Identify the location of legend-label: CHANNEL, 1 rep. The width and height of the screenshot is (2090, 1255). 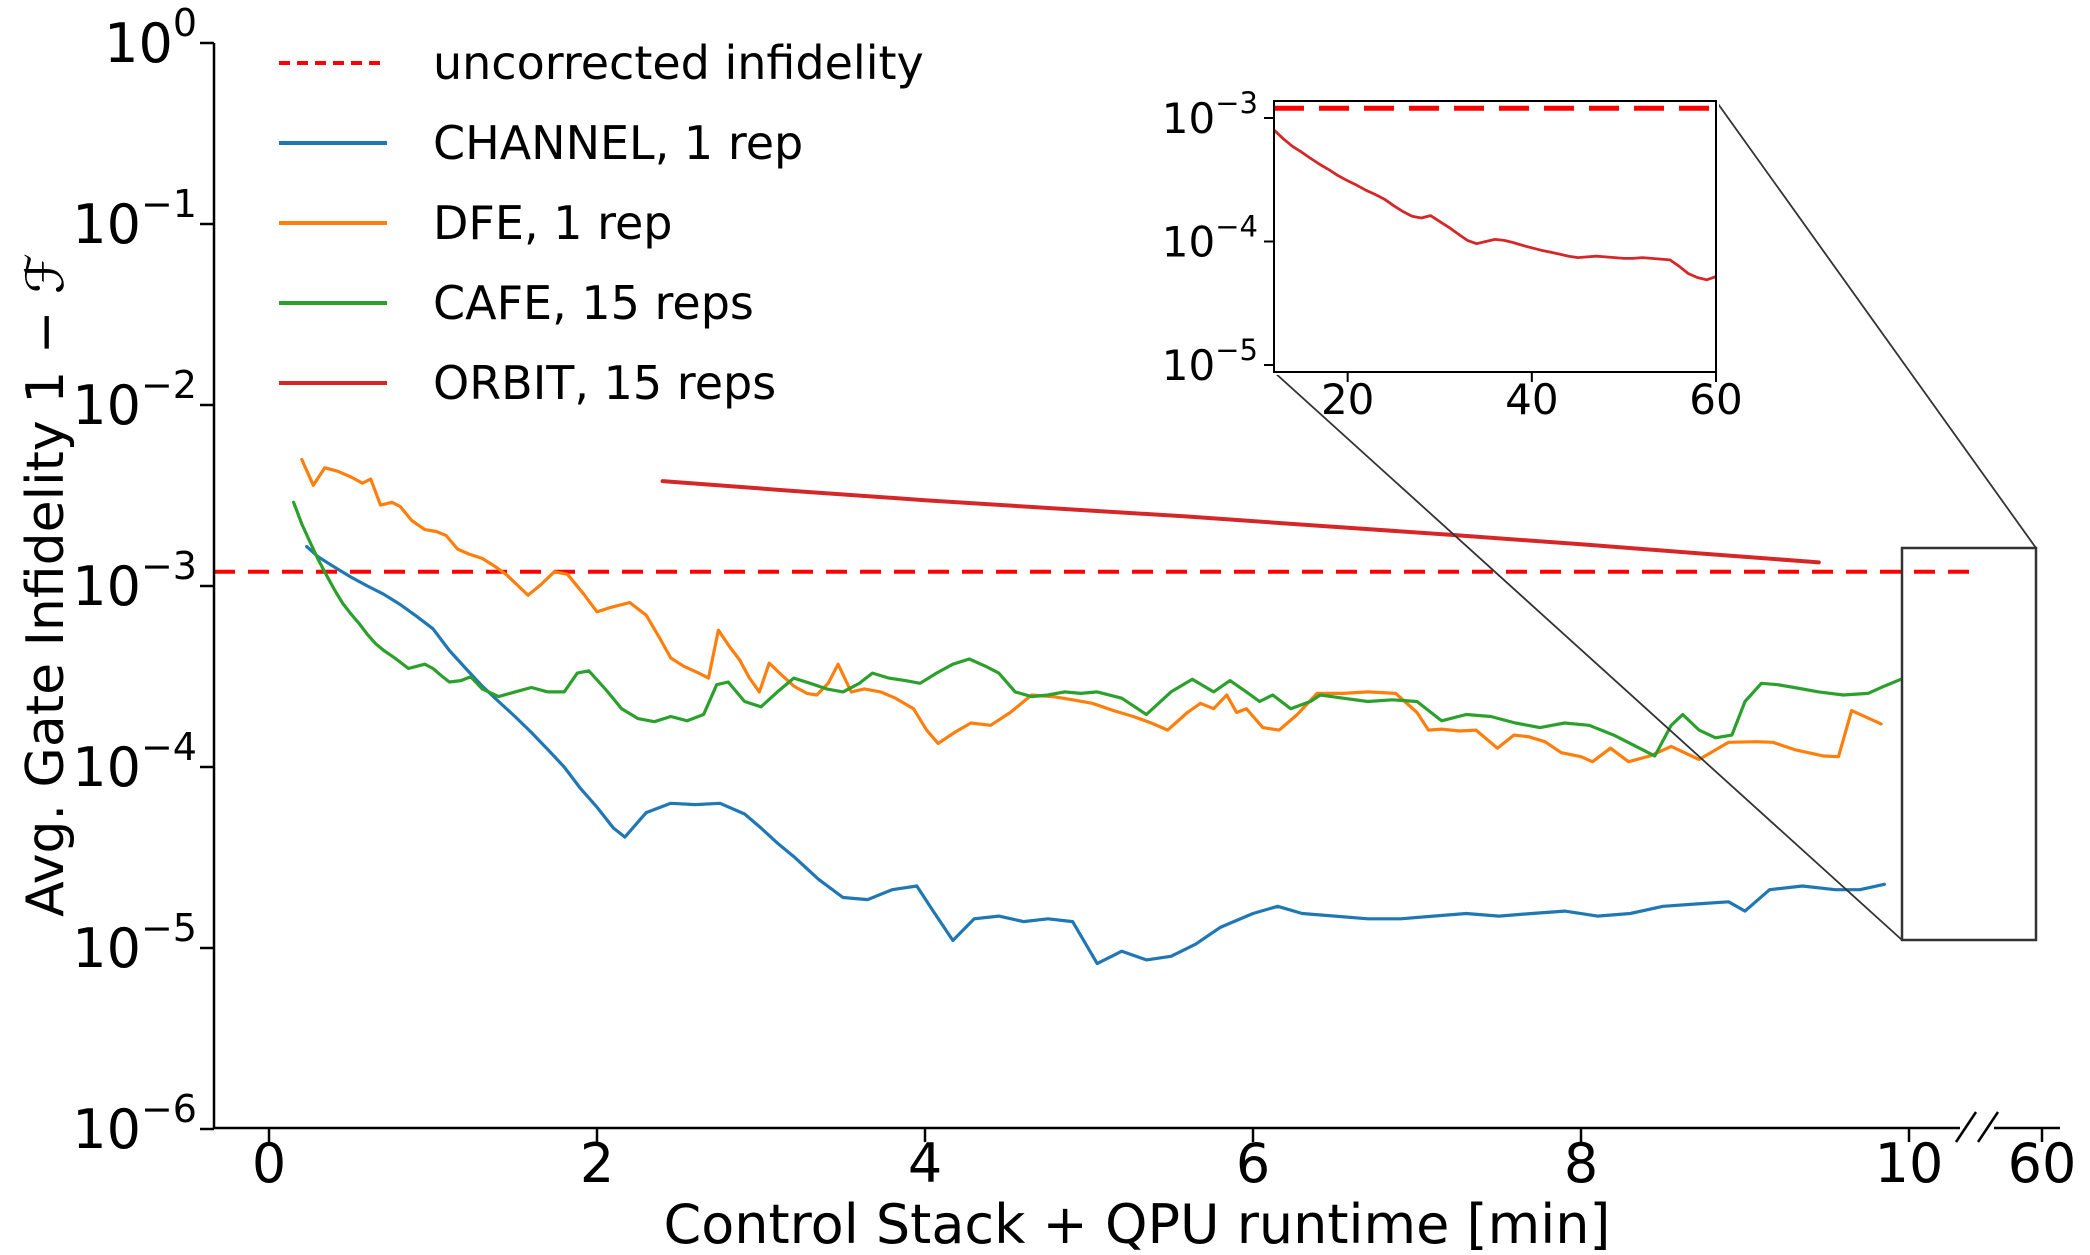
(618, 143).